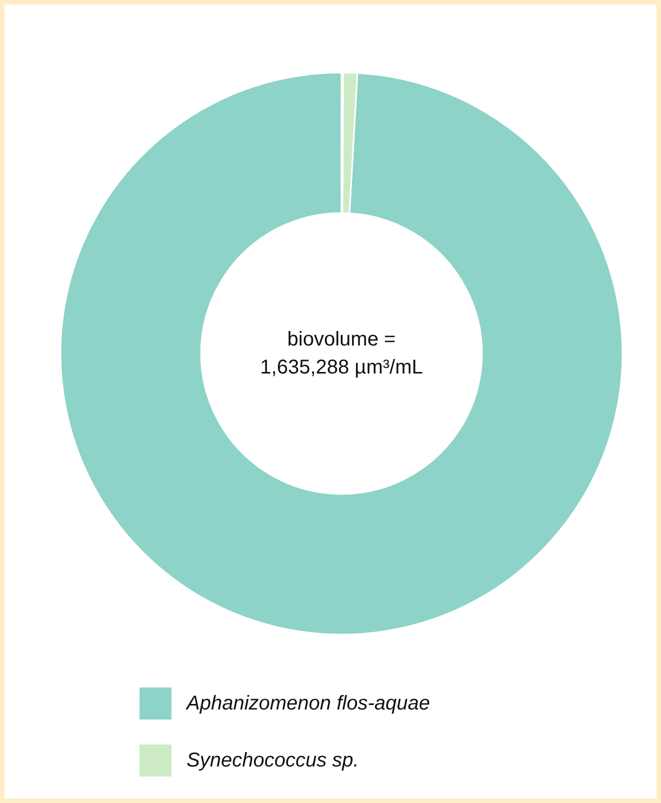 Image resolution: width=661 pixels, height=803 pixels. I want to click on text: biovolume = 1,635,288 µm³/mL, so click(341, 353).